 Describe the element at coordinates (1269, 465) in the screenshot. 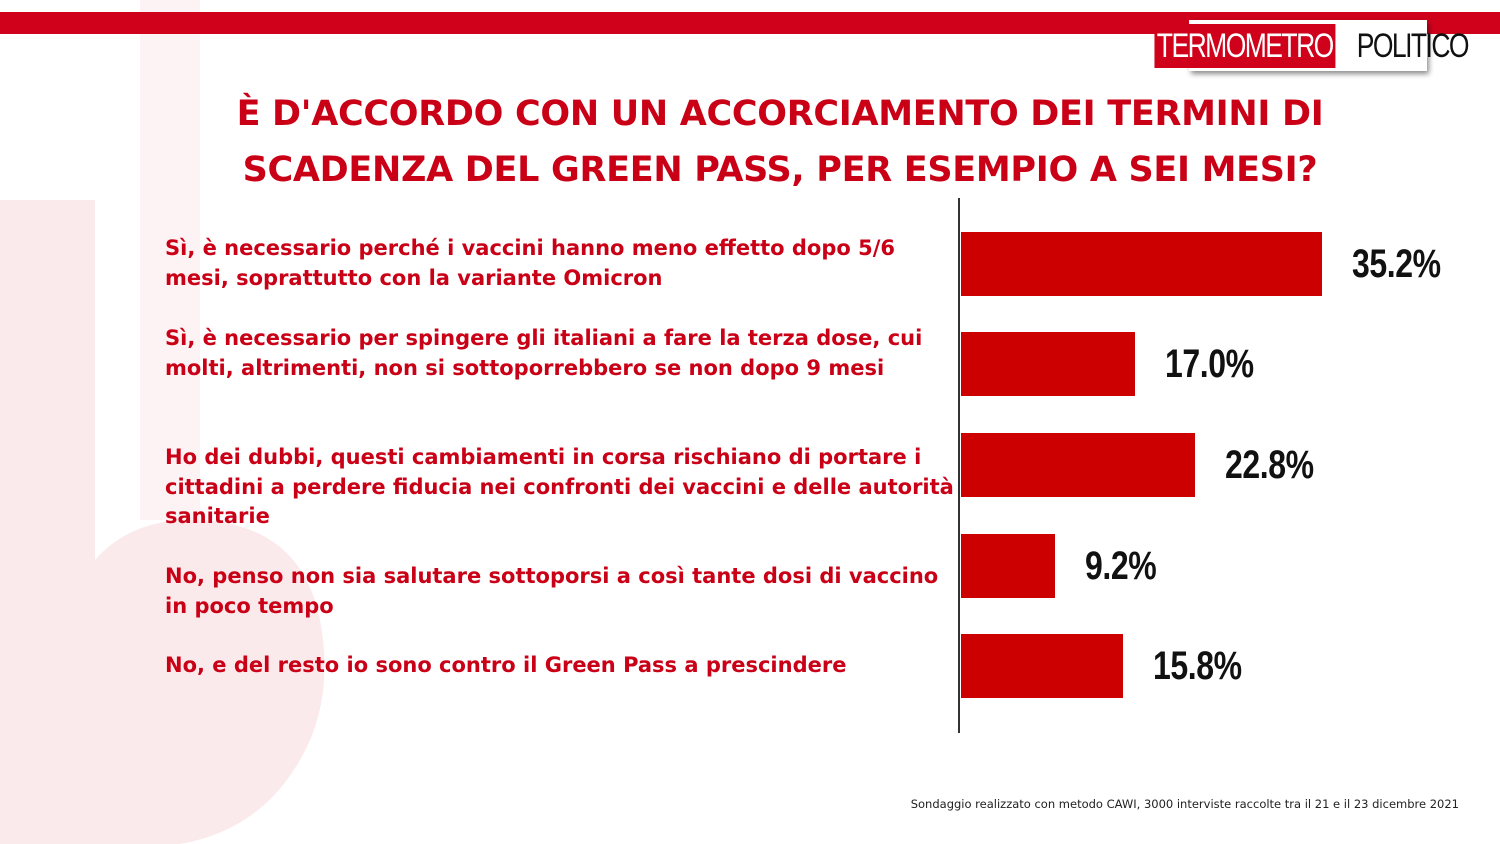

I see `bar-value-label-3: 22.8%` at that location.